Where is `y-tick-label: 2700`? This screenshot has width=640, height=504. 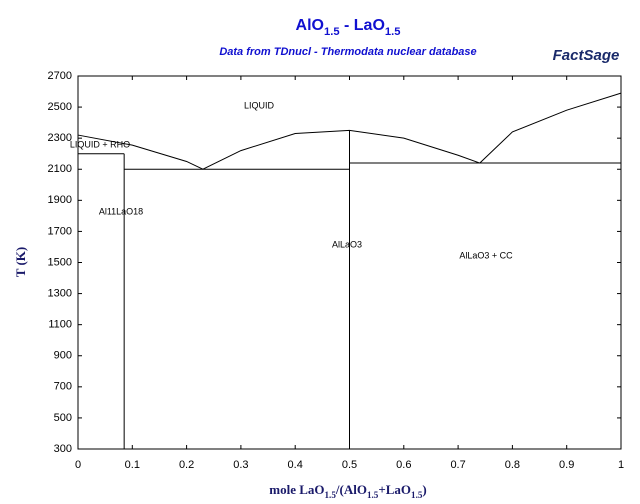 y-tick-label: 2700 is located at coordinates (60, 76).